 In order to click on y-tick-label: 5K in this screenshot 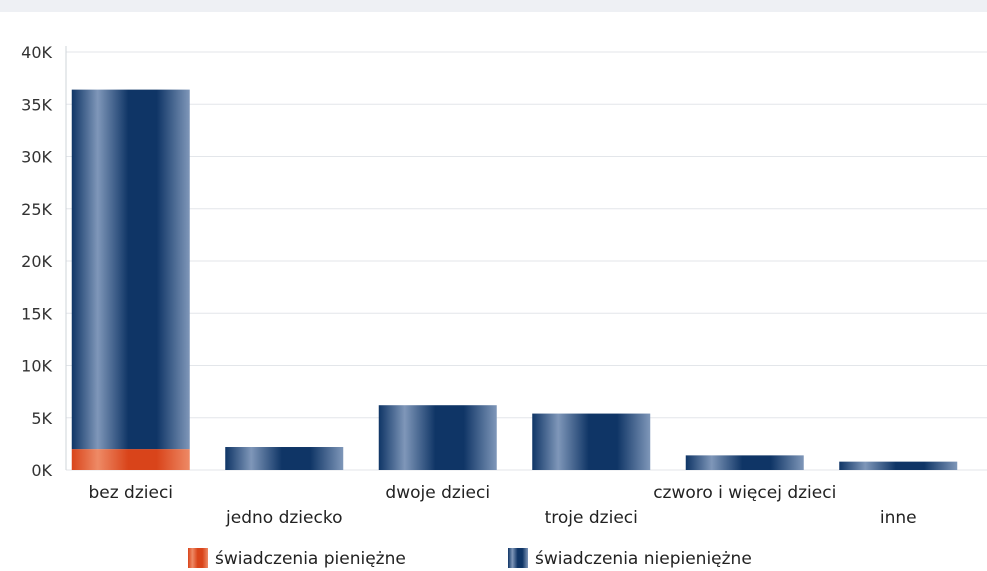, I will do `click(41, 418)`.